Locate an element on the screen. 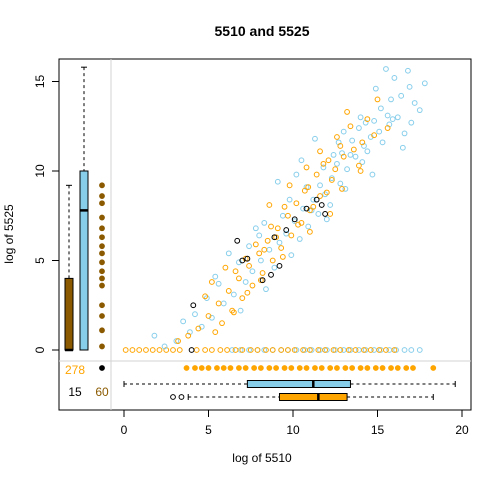  boxplot-outlier is located at coordinates (173, 397).